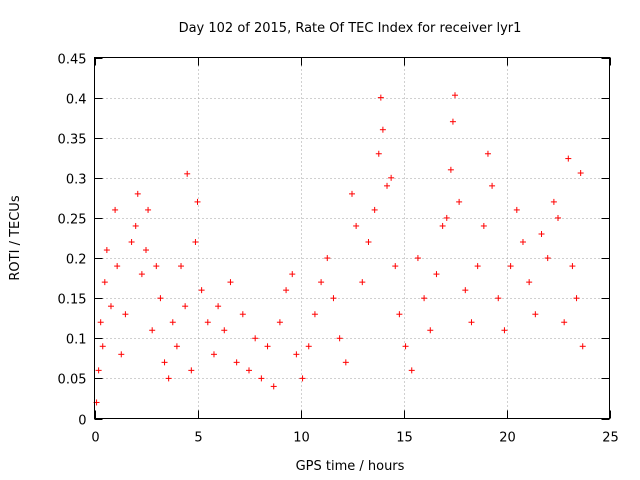  I want to click on y-tick-label: 0.1, so click(76, 340).